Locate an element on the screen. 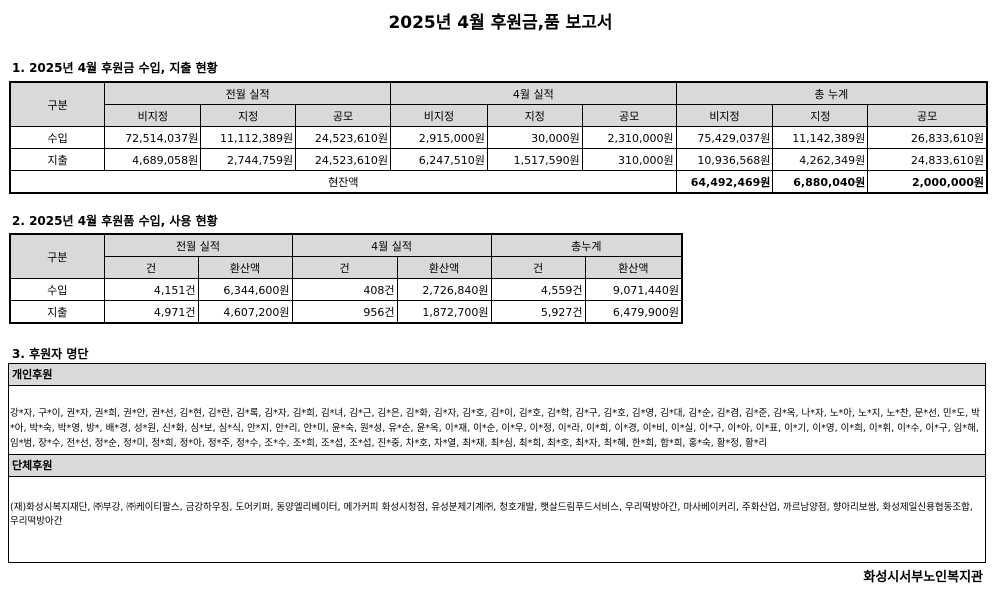 The height and width of the screenshot is (594, 1001). cell: 310,000원 is located at coordinates (629, 159).